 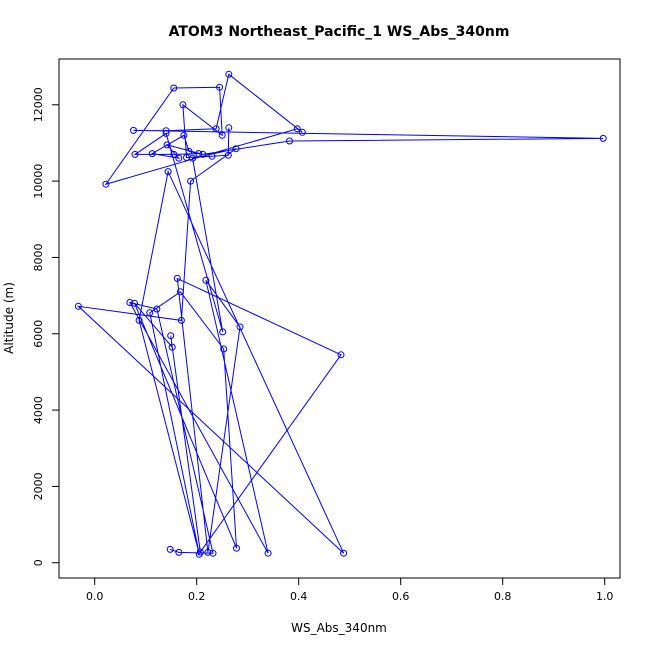 I want to click on x-tick-label: 0.2, so click(x=197, y=596).